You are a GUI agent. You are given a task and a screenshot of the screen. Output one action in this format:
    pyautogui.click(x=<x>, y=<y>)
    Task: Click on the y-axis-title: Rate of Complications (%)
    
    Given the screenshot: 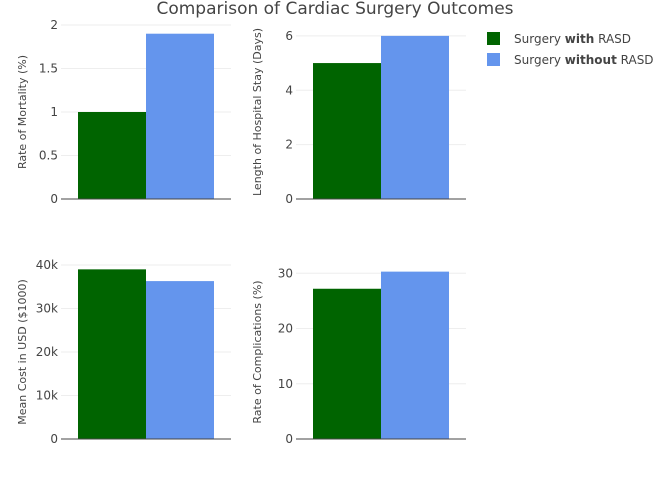 What is the action you would take?
    pyautogui.click(x=257, y=351)
    